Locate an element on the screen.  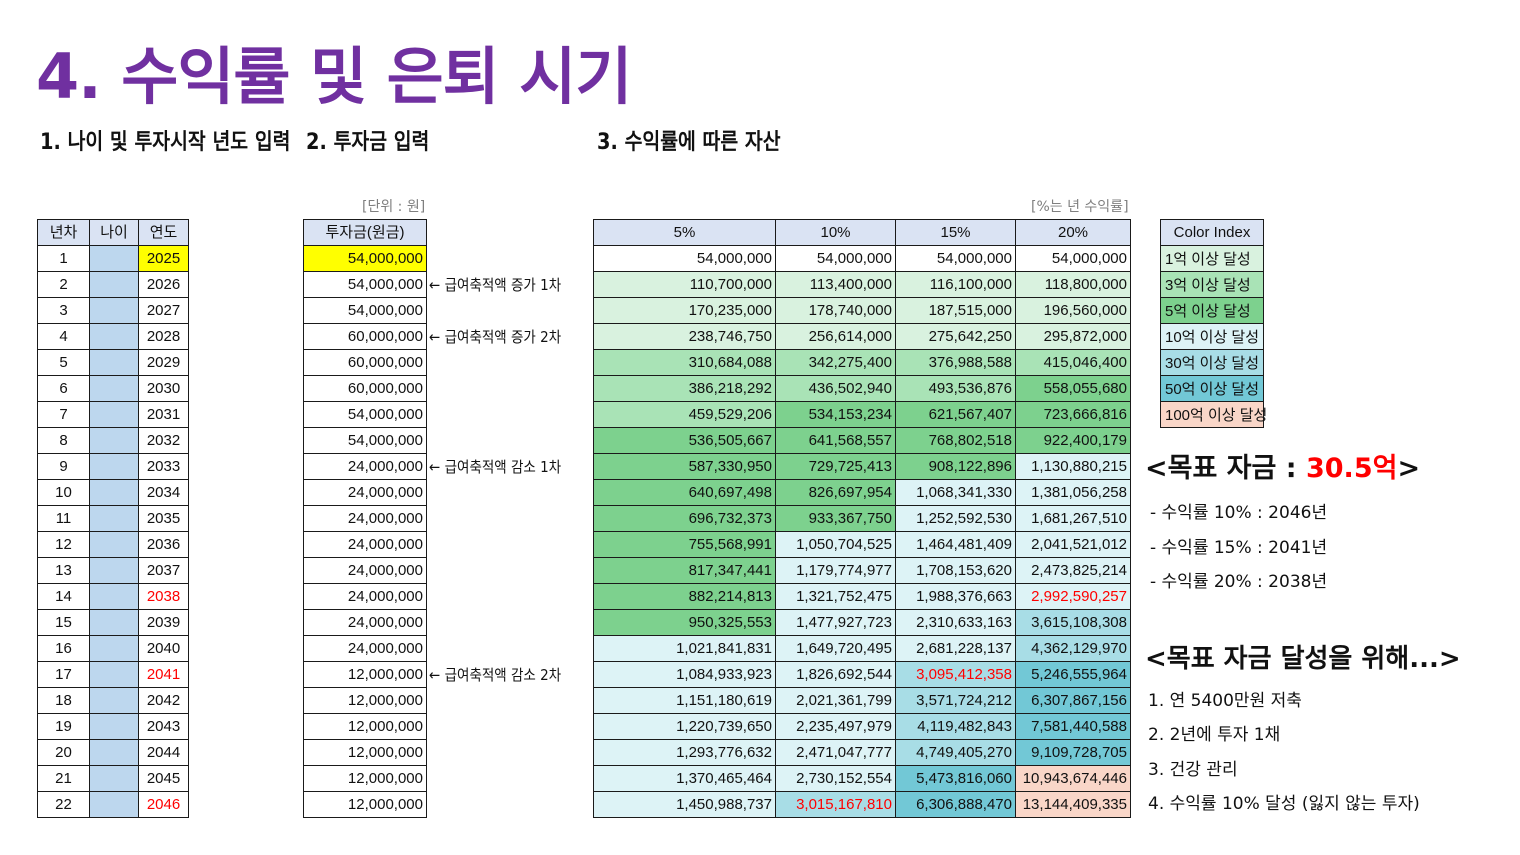
table-row: 15 2039 is located at coordinates (113, 622).